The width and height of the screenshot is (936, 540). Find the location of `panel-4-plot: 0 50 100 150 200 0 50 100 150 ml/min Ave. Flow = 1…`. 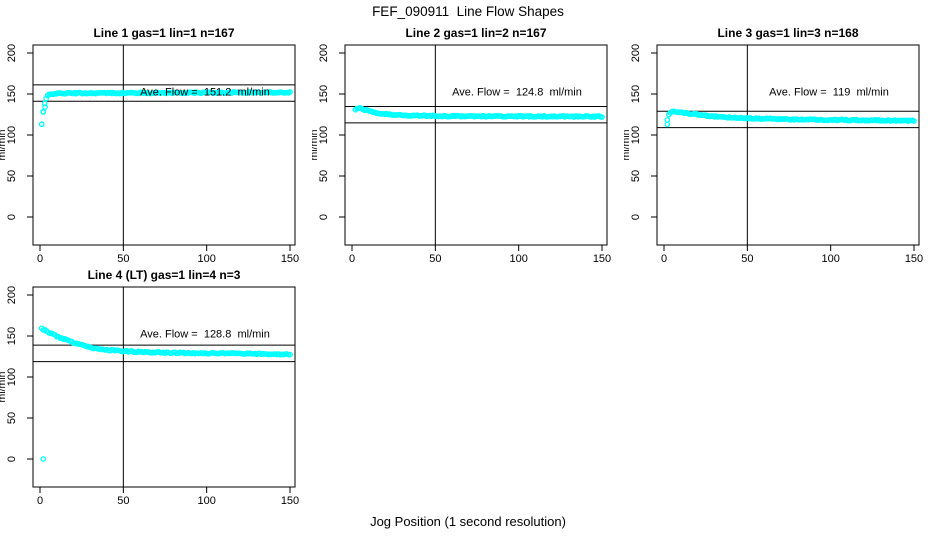

panel-4-plot: 0 50 100 150 200 0 50 100 150 ml/min Ave. Flow = 1… is located at coordinates (149, 396).